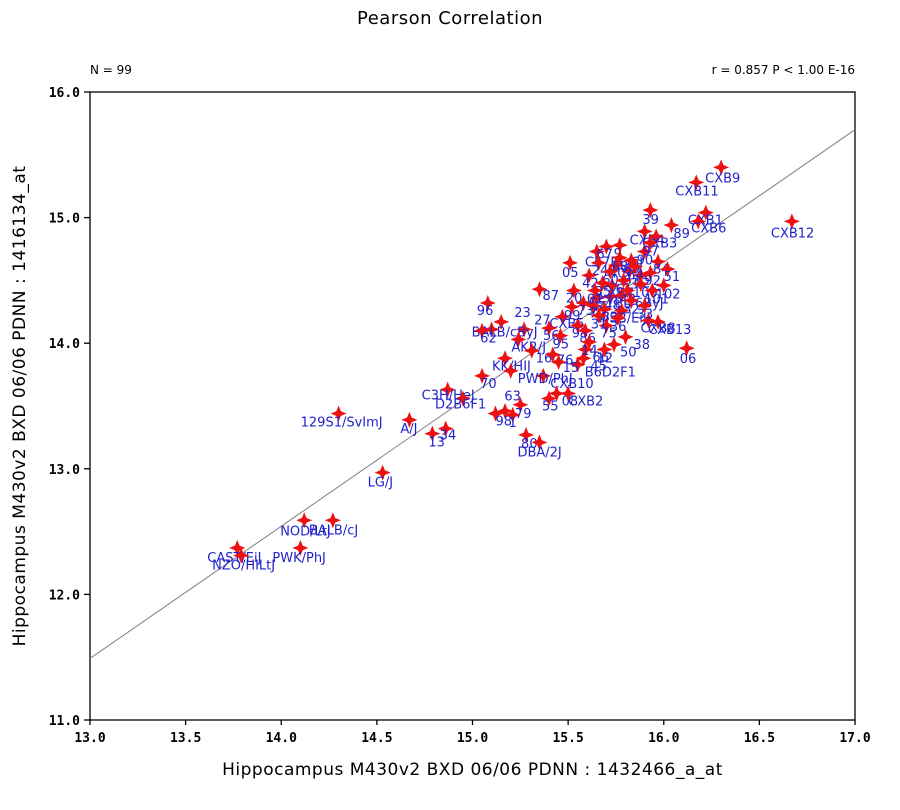 The height and width of the screenshot is (810, 900). Describe the element at coordinates (539, 452) in the screenshot. I see `data-point-label: DBA/2J` at that location.